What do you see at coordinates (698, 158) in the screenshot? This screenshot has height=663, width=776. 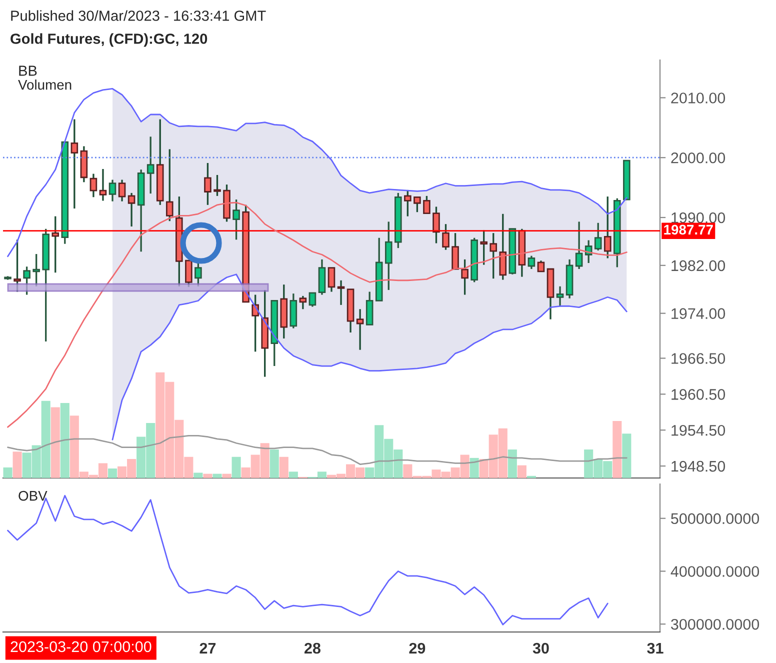 I see `y-tick-label: 2000.00` at bounding box center [698, 158].